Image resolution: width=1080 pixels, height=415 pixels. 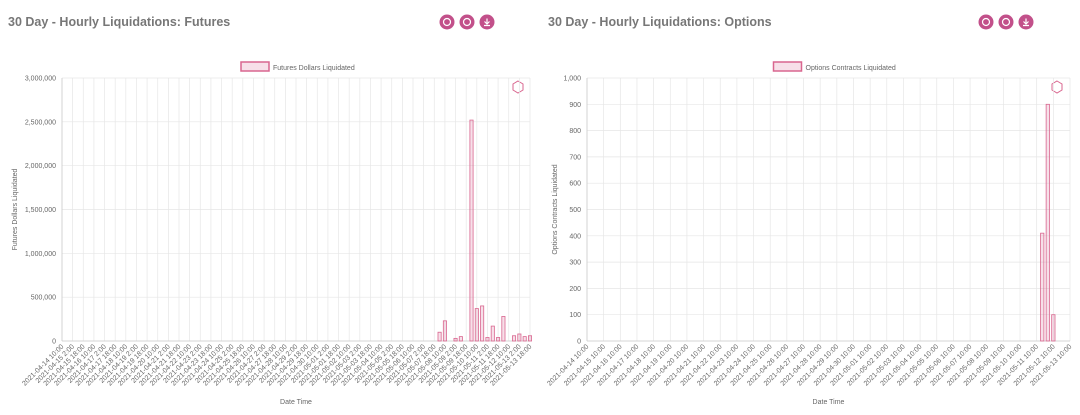 I want to click on y-tick-label: 800, so click(x=575, y=131).